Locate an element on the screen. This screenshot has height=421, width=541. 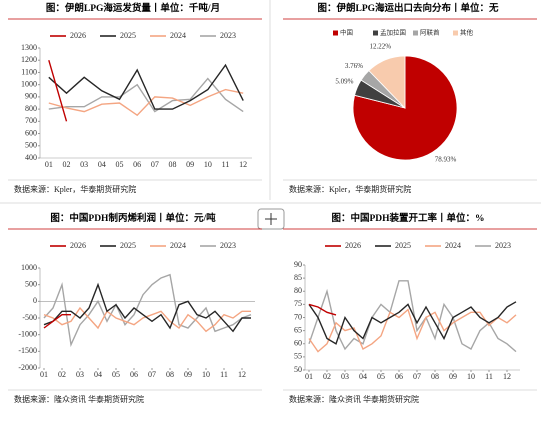
y-tick-label: 1100 is located at coordinates (29, 71).